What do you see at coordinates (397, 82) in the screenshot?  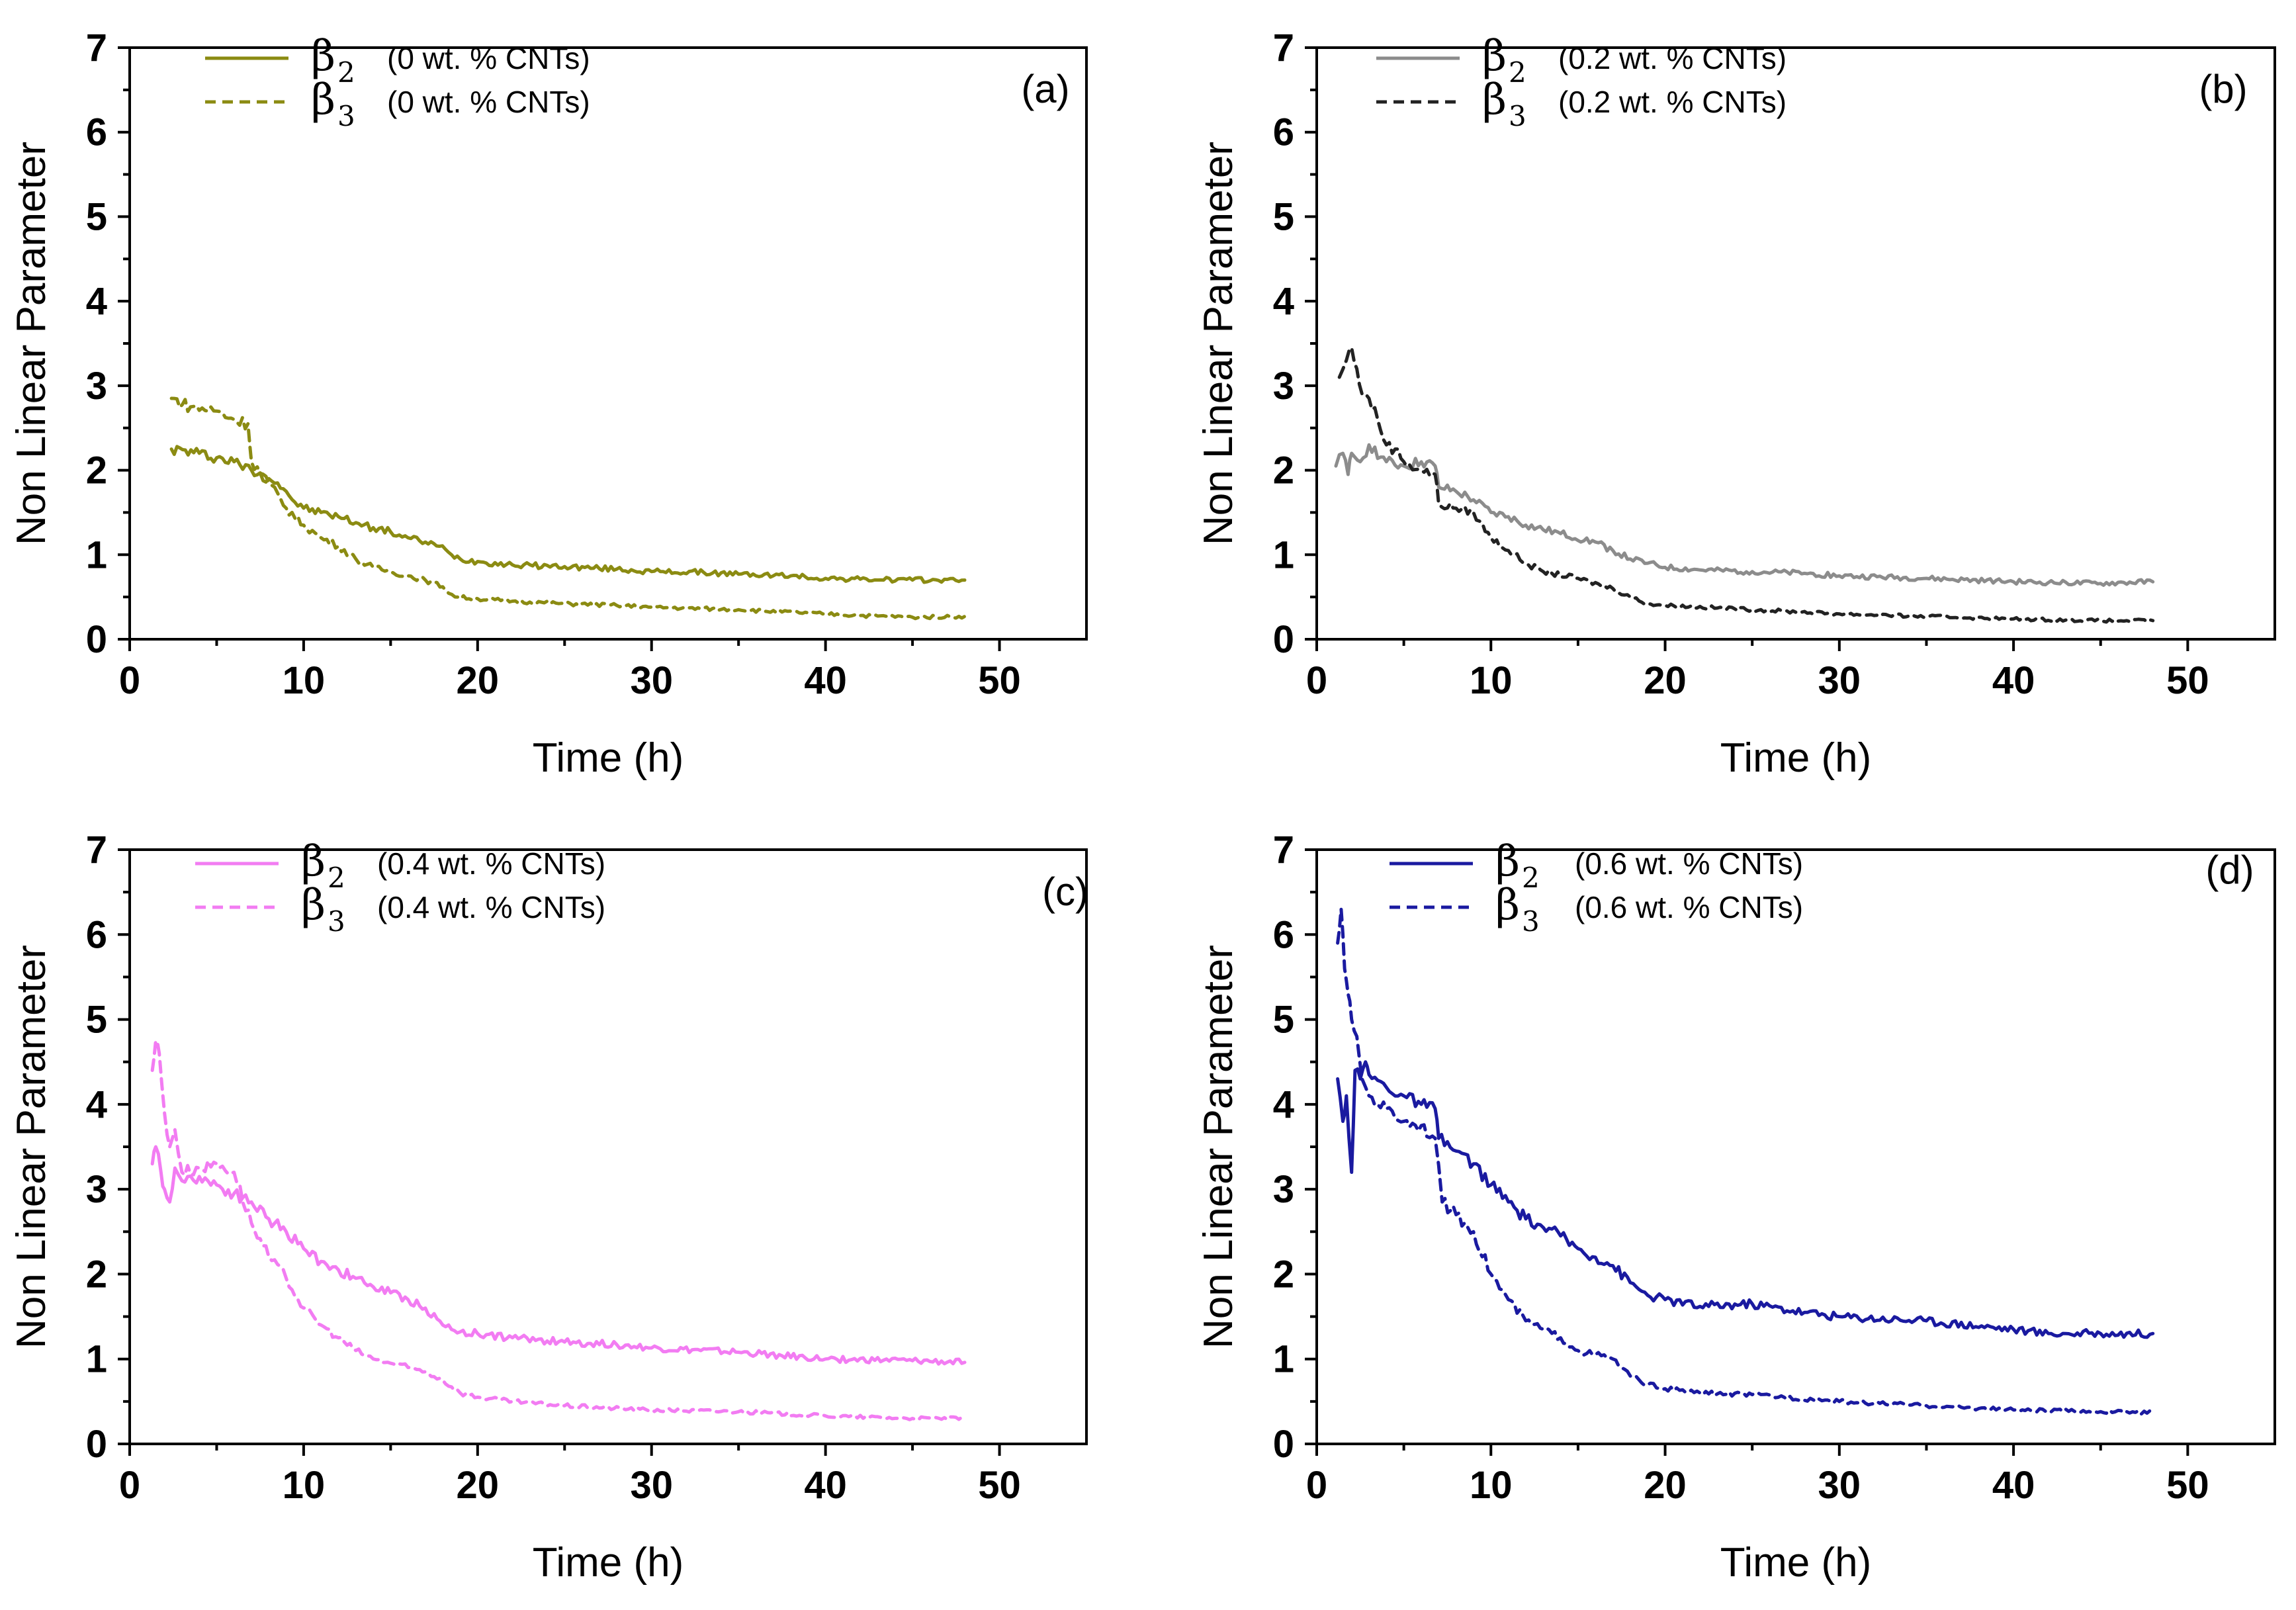 I see `legend: β 2 (0 wt. % CNTs) β 3 (0 wt. % CNTs)` at bounding box center [397, 82].